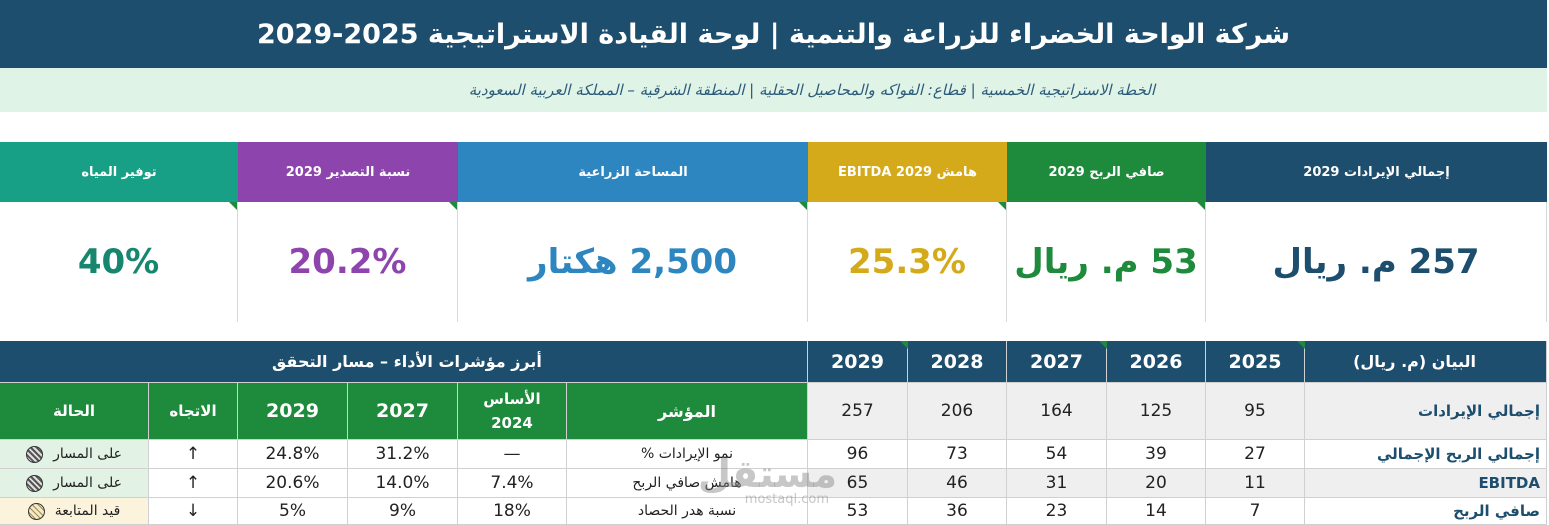 This screenshot has height=525, width=1549. I want to click on kpi-ebitda-card: 25.3%, so click(907, 262).